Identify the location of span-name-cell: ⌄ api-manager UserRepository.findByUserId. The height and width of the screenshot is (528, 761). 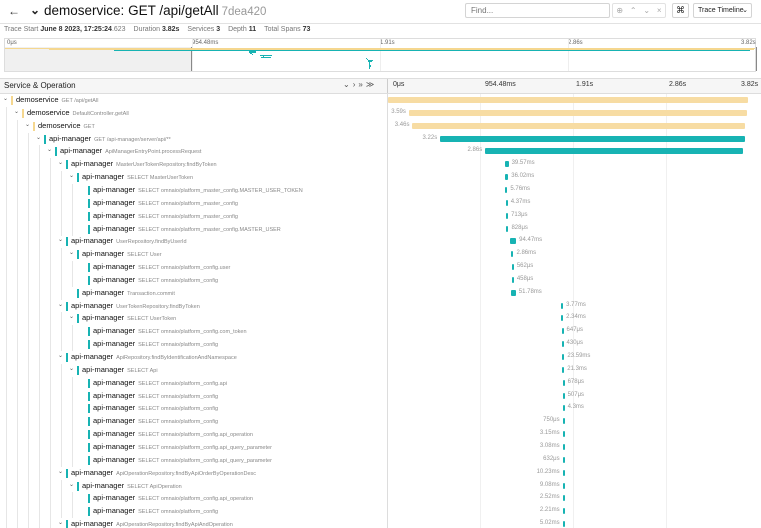
(193, 242).